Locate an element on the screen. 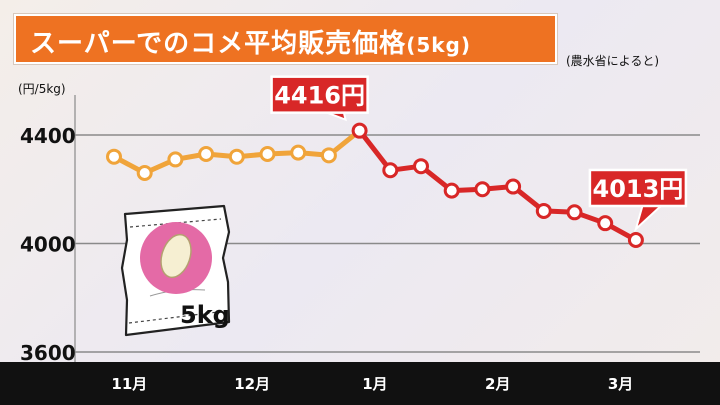  x-axis-band: 11月 12月 1月 2月 3月 is located at coordinates (360, 383).